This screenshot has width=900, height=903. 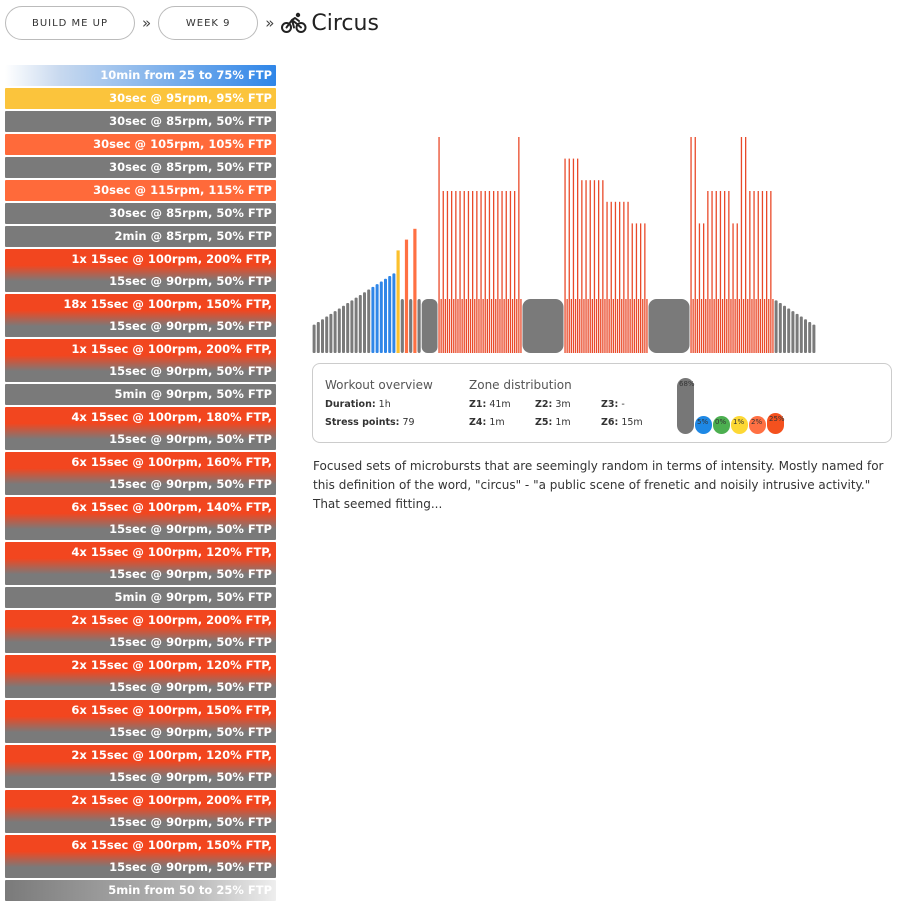 What do you see at coordinates (208, 23) in the screenshot?
I see `breadcrumb-week-button: WEEK 9` at bounding box center [208, 23].